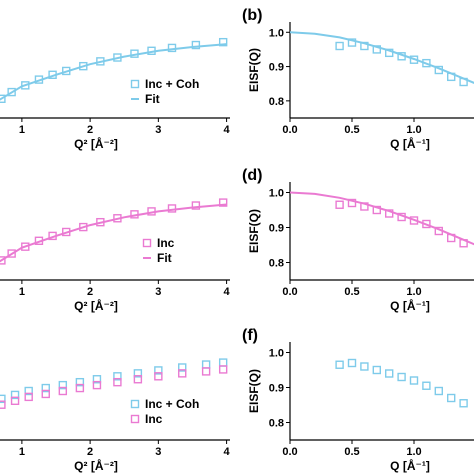 The width and height of the screenshot is (474, 474). I want to click on panel-b: 0.0 0.5 1.00.80.91.0Q [Å⁻¹]EISF(Q)(b), so click(358, 79).